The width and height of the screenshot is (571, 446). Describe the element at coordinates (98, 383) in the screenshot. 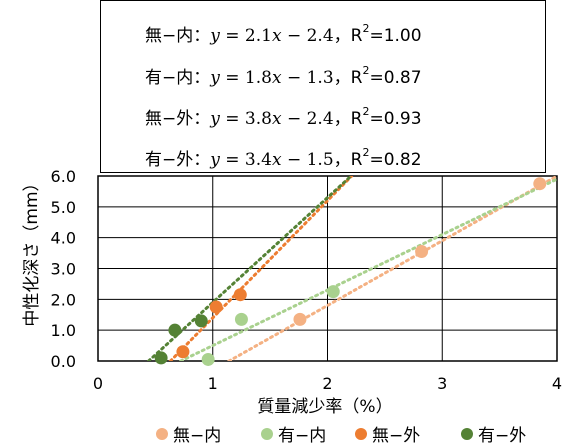

I see `x-tick-label: 0` at that location.